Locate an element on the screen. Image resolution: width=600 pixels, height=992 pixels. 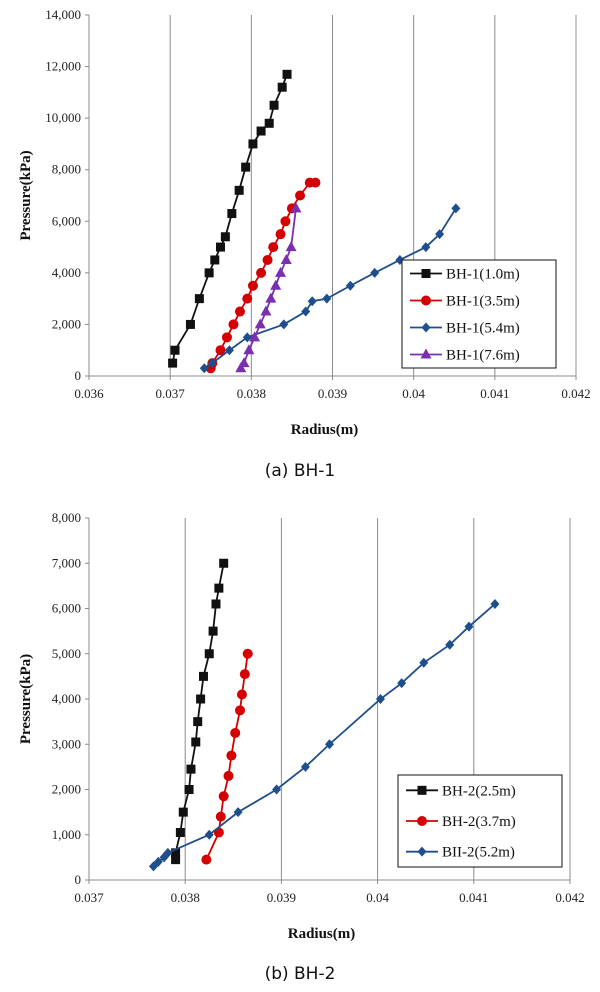
legend-label: BH-1(7.6m) is located at coordinates (483, 356).